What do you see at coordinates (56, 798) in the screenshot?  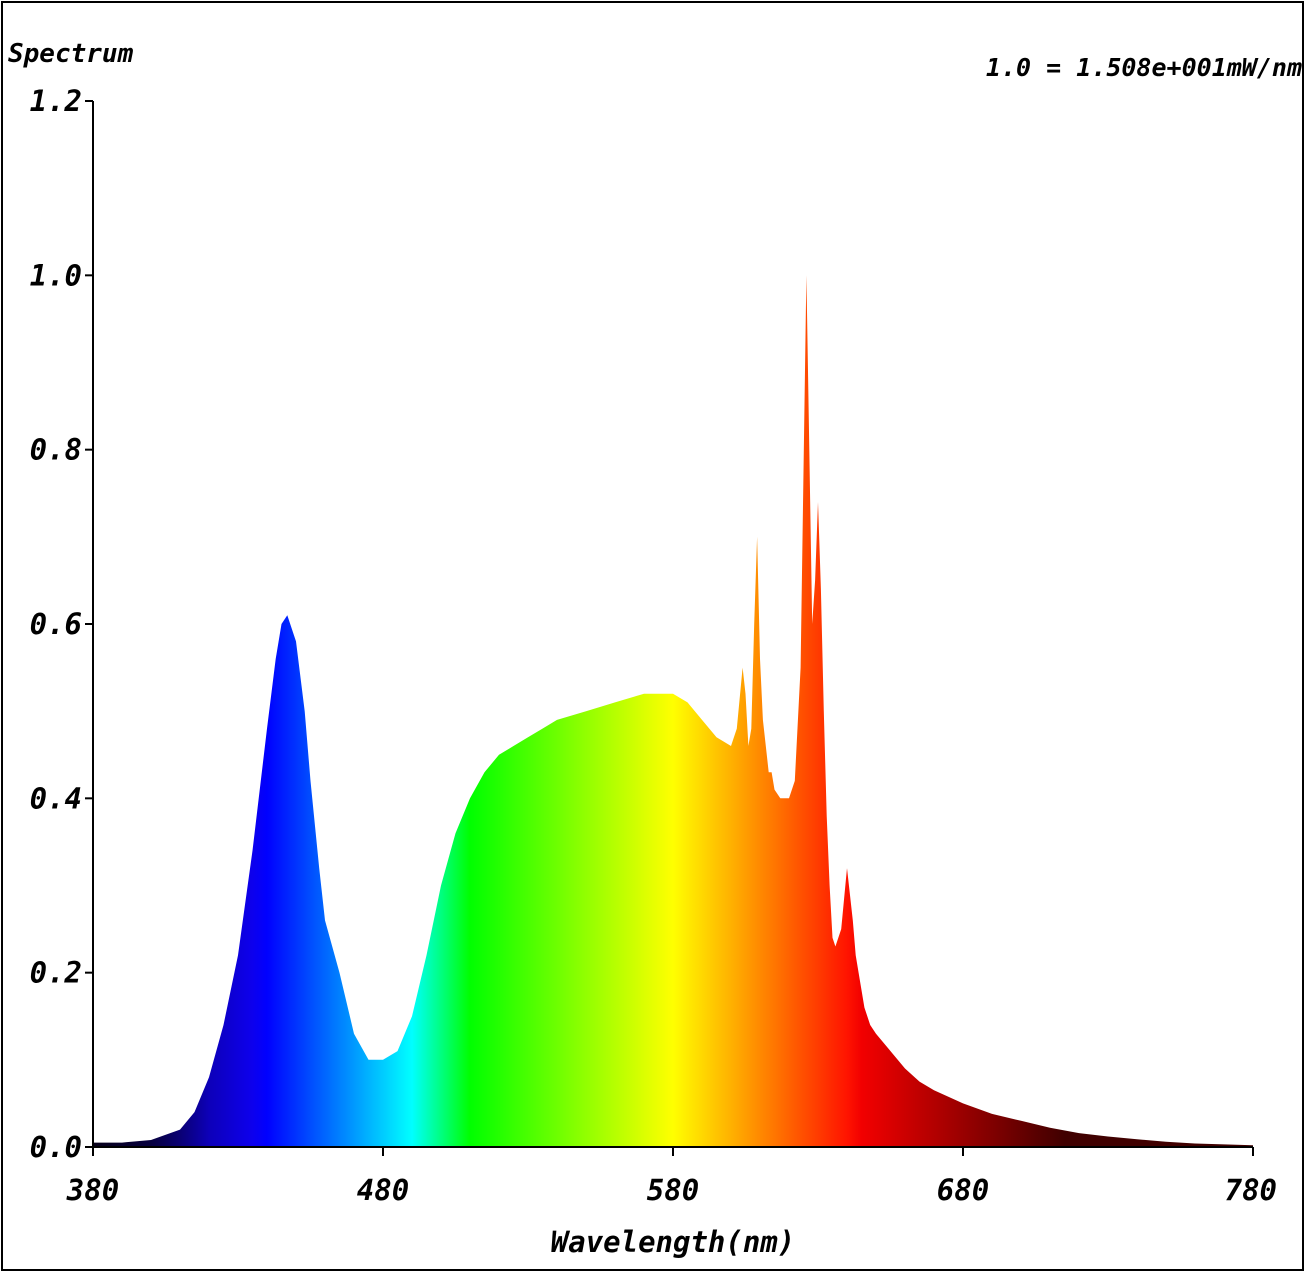 I see `y-tick-label: 0.4` at bounding box center [56, 798].